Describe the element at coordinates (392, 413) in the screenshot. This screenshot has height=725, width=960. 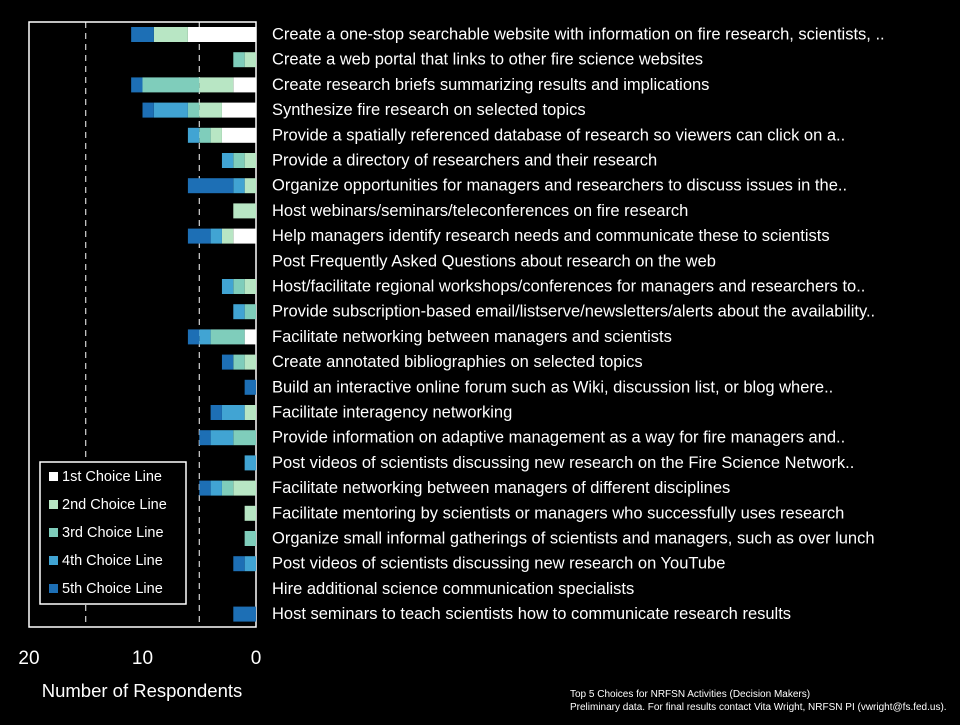
I see `category-label: Facilitate interagency networking` at that location.